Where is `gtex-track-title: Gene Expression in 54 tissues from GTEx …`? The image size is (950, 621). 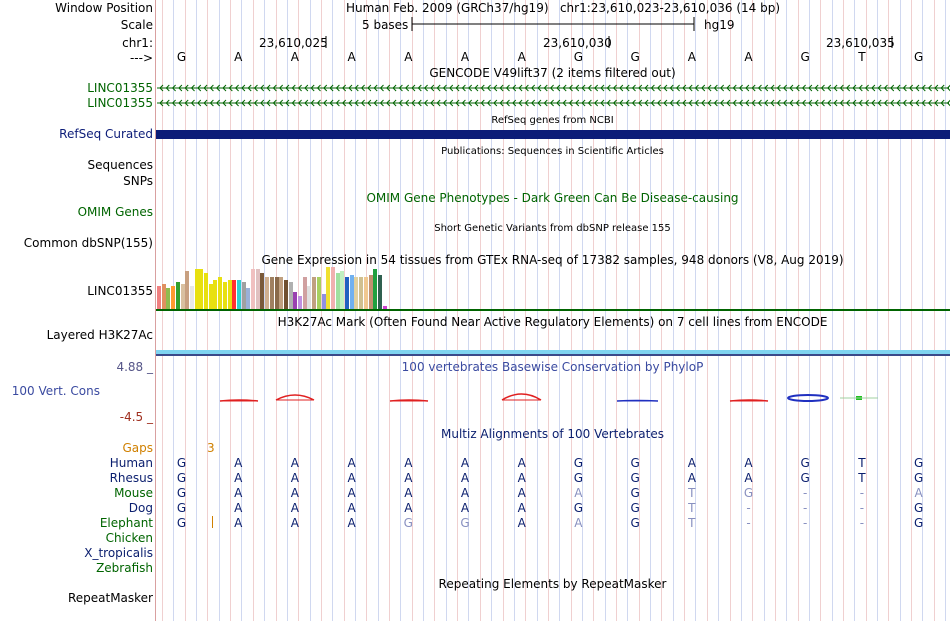 gtex-track-title: Gene Expression in 54 tissues from GTEx … is located at coordinates (552, 260).